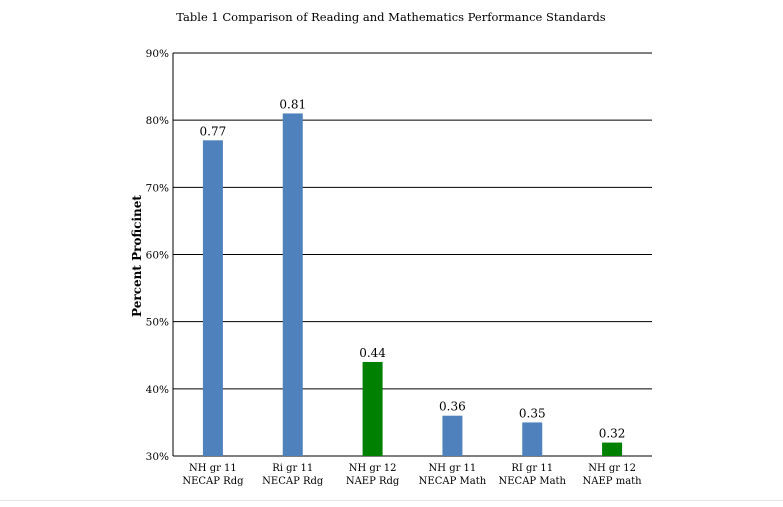 The image size is (783, 507). I want to click on x-tick-label: NAEP math, so click(613, 481).